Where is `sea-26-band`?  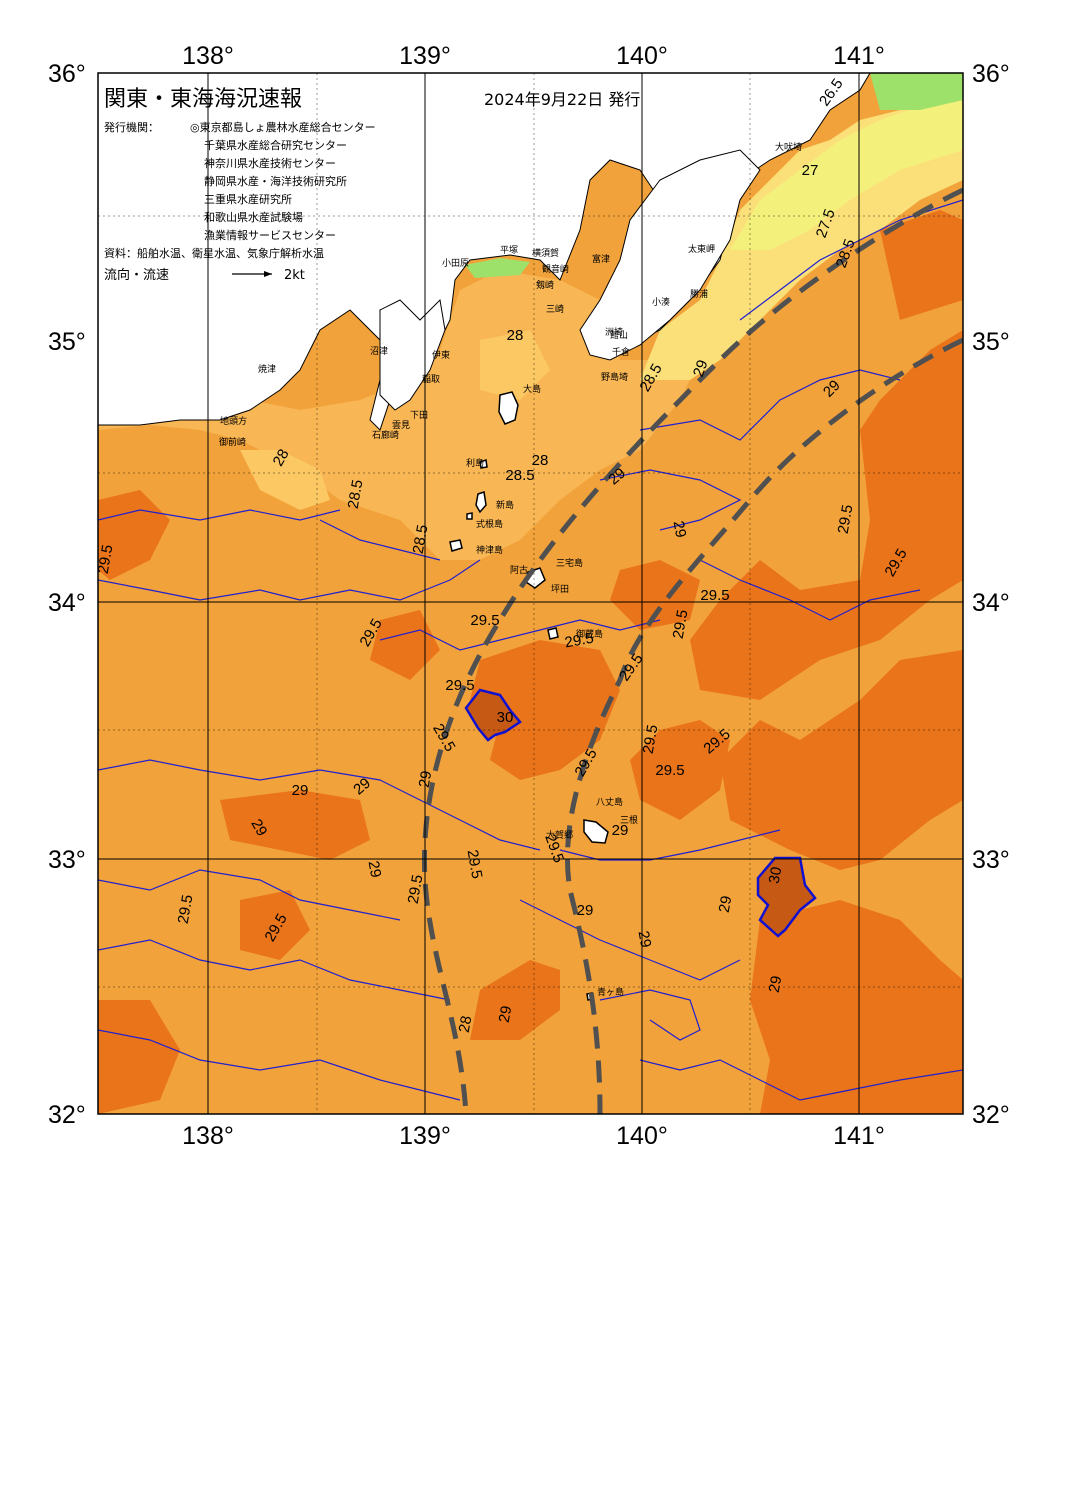
sea-26-band is located at coordinates (846, 170).